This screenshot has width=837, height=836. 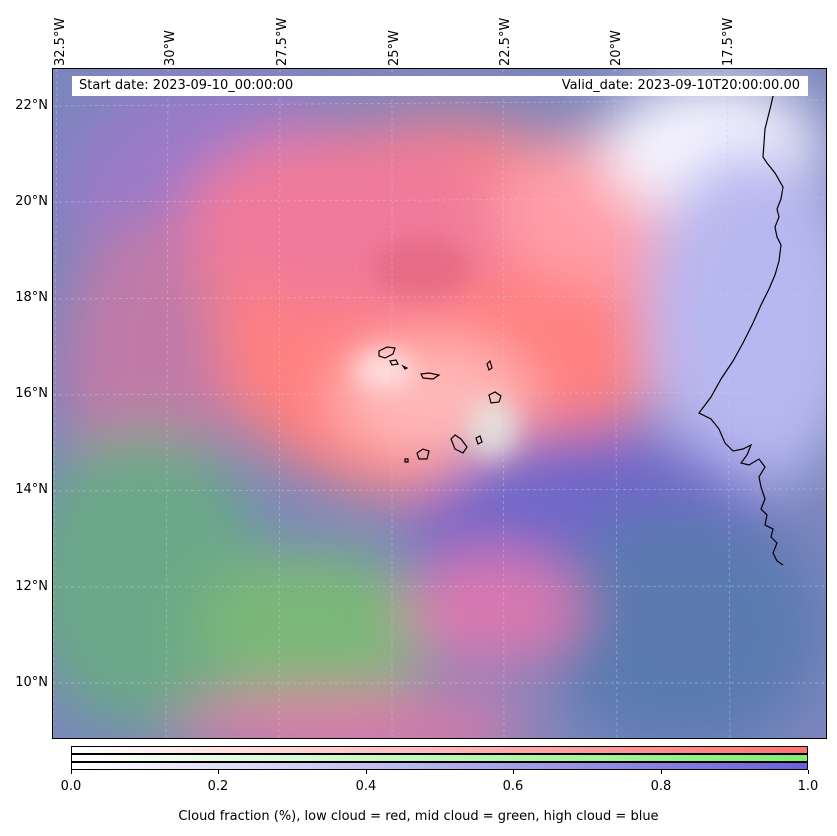 I want to click on colorbar-mid-cloud, so click(x=439, y=758).